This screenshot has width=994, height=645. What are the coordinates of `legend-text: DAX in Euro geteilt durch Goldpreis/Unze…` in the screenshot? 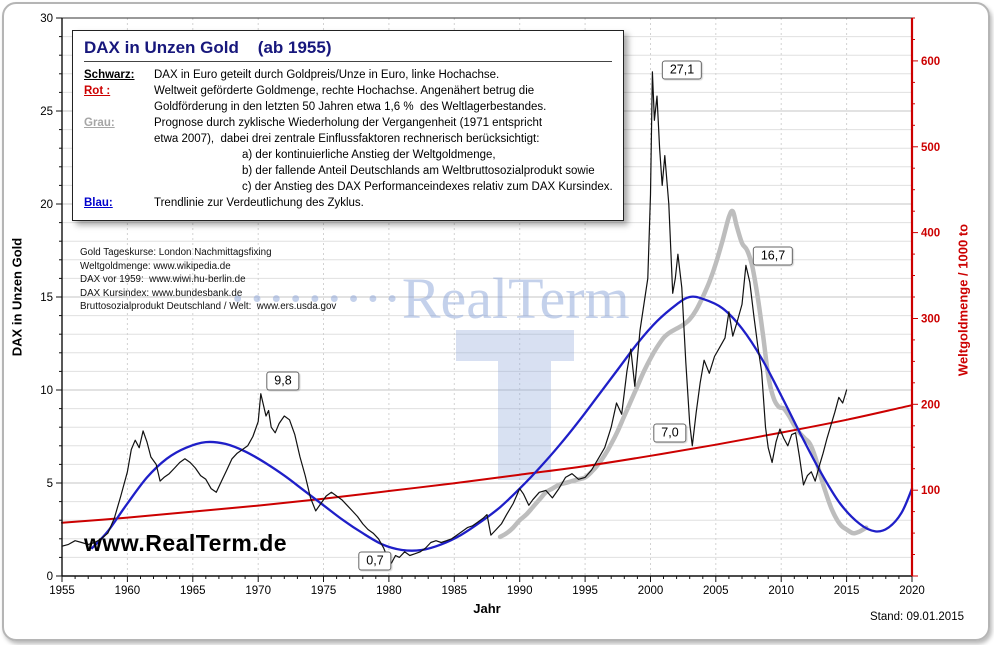 It's located at (327, 75).